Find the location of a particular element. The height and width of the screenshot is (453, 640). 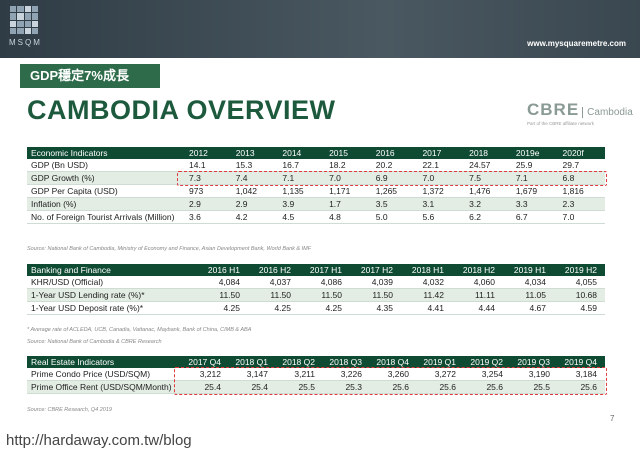

cell-value: 11.42 is located at coordinates (426, 295).